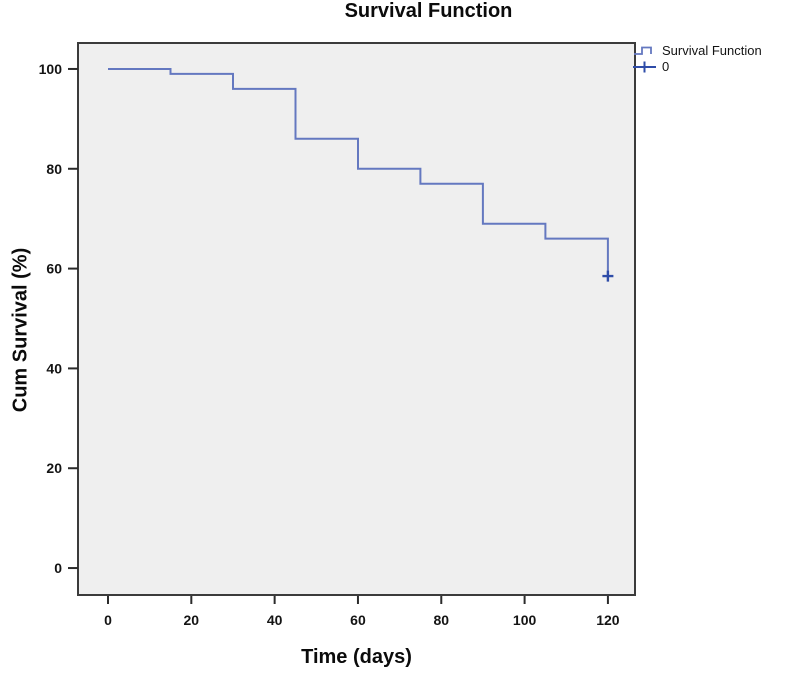 This screenshot has width=787, height=678. I want to click on x-tick-label: 80, so click(441, 620).